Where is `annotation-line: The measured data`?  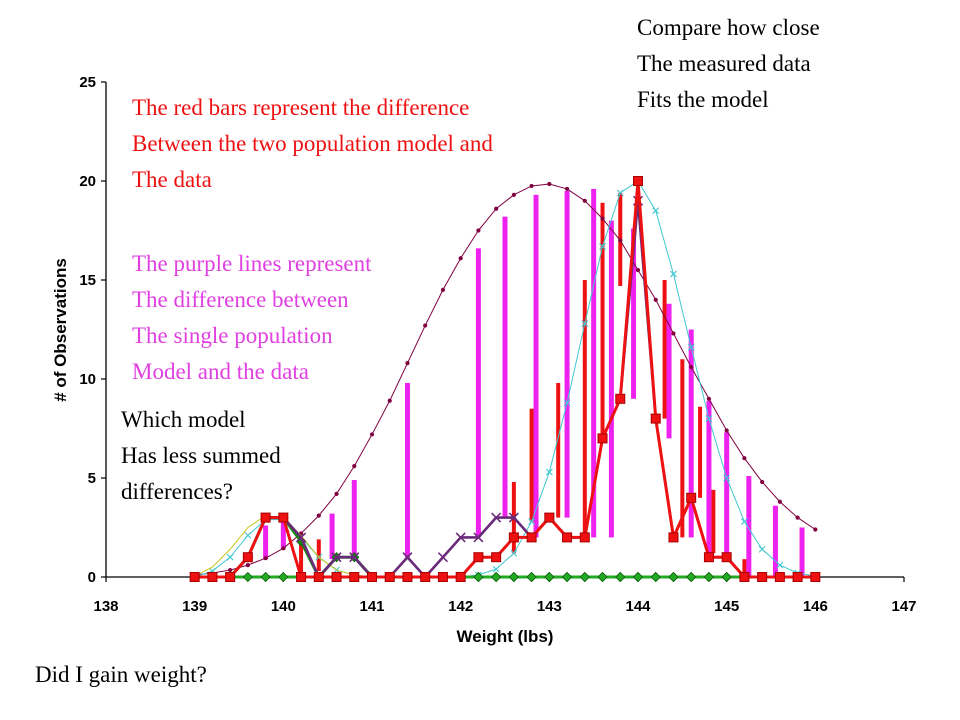 annotation-line: The measured data is located at coordinates (724, 63).